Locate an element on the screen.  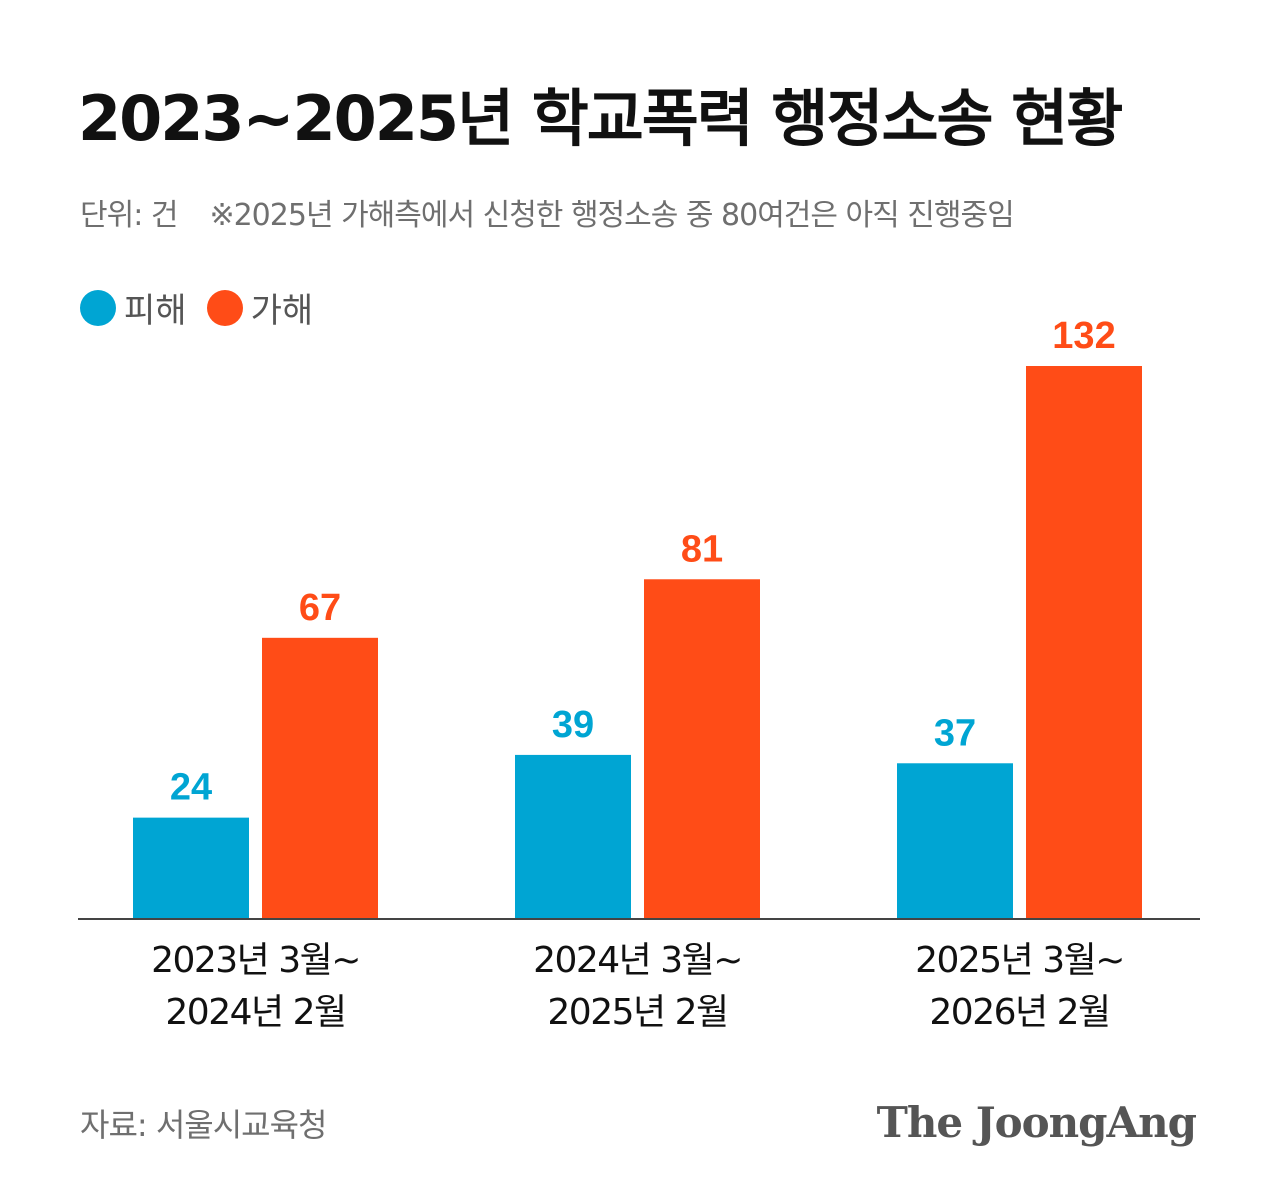
category-label-2-line-2: 2025년 2월 is located at coordinates (637, 1012).